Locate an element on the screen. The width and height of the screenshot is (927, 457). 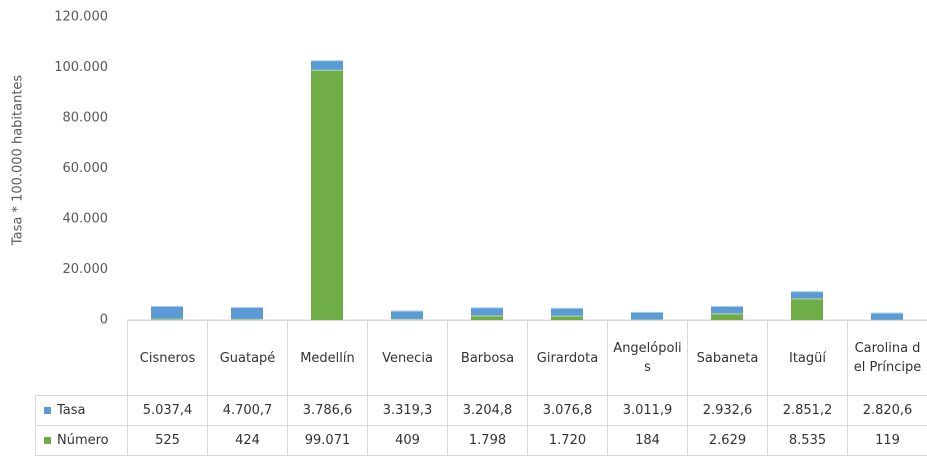
value-label: 4.700,7 is located at coordinates (247, 410).